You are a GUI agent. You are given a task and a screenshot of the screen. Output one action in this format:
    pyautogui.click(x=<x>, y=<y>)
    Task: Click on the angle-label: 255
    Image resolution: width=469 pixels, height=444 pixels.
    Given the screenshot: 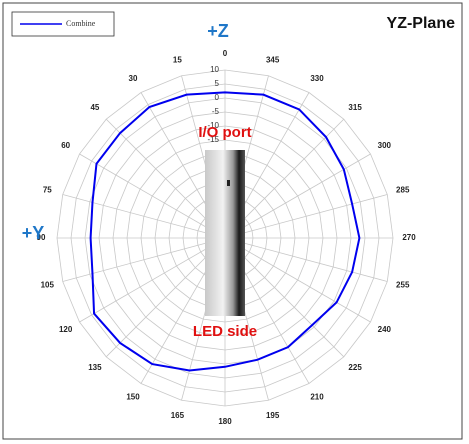 What is the action you would take?
    pyautogui.click(x=403, y=285)
    